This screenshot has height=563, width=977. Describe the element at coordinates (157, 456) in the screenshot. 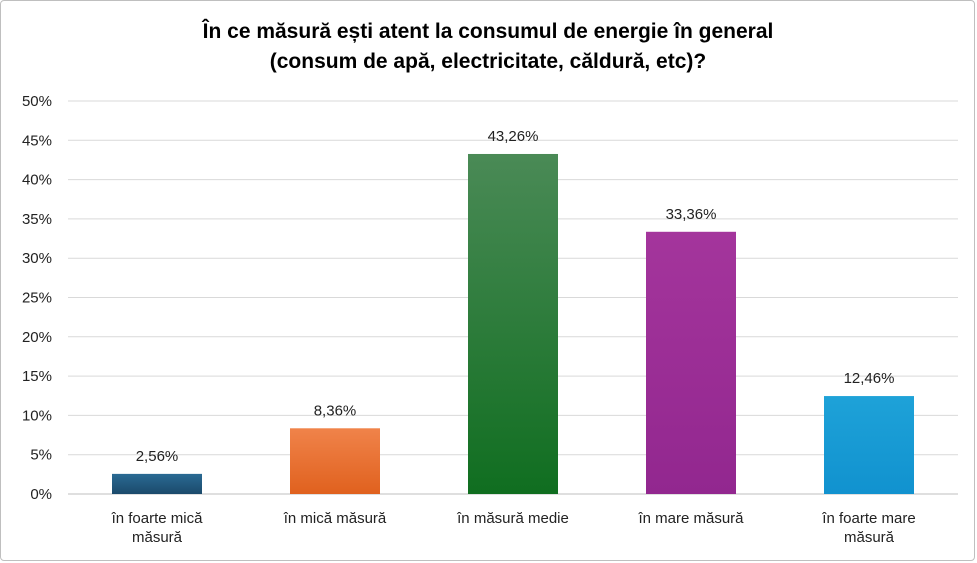

I see `data-label: 2,56%` at that location.